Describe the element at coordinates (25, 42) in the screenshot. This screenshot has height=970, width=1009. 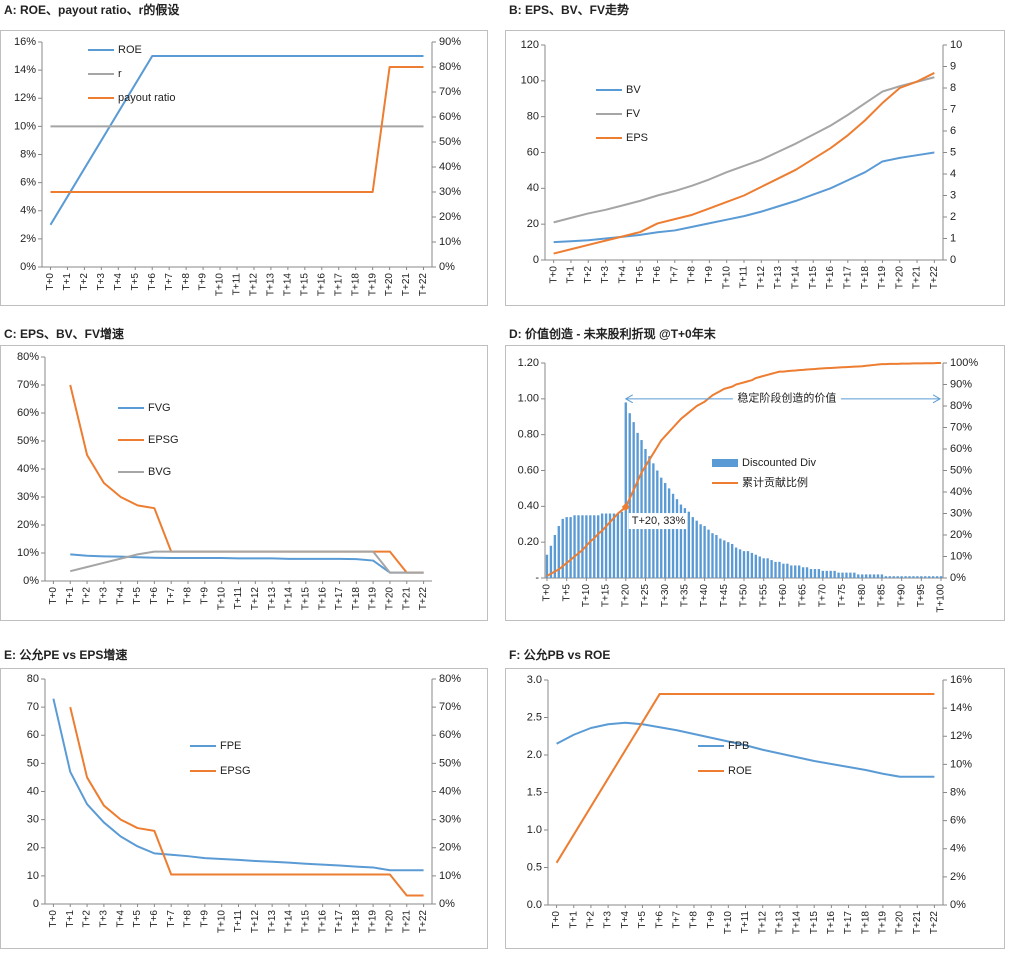
I see `y-tick-label: 16%` at that location.